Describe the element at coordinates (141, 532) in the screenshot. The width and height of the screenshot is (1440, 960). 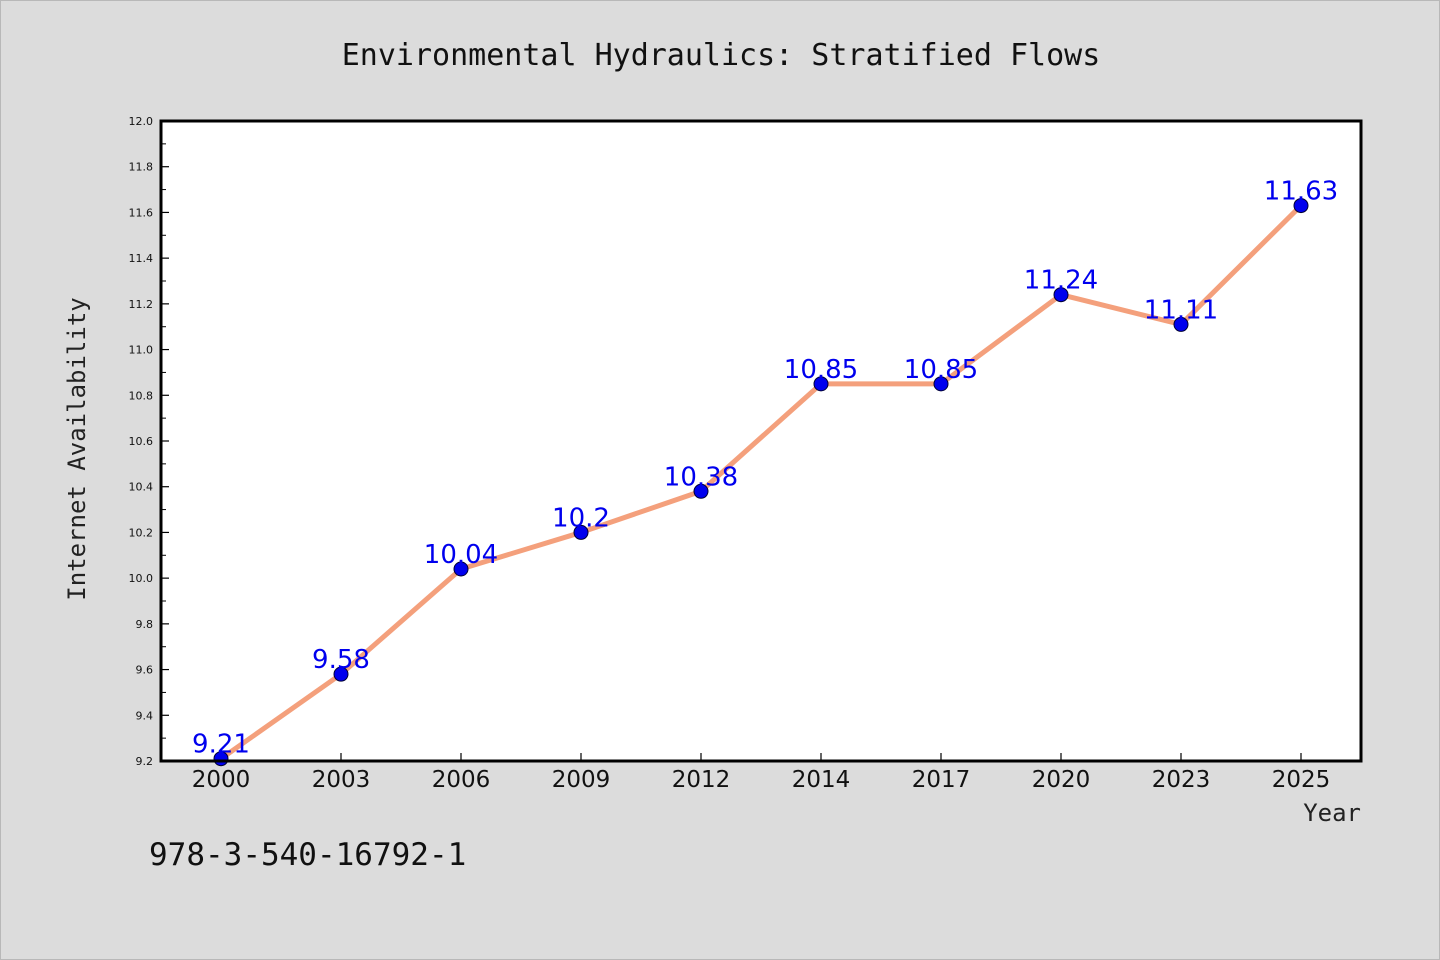
I see `y-tick-label: 10.2` at that location.